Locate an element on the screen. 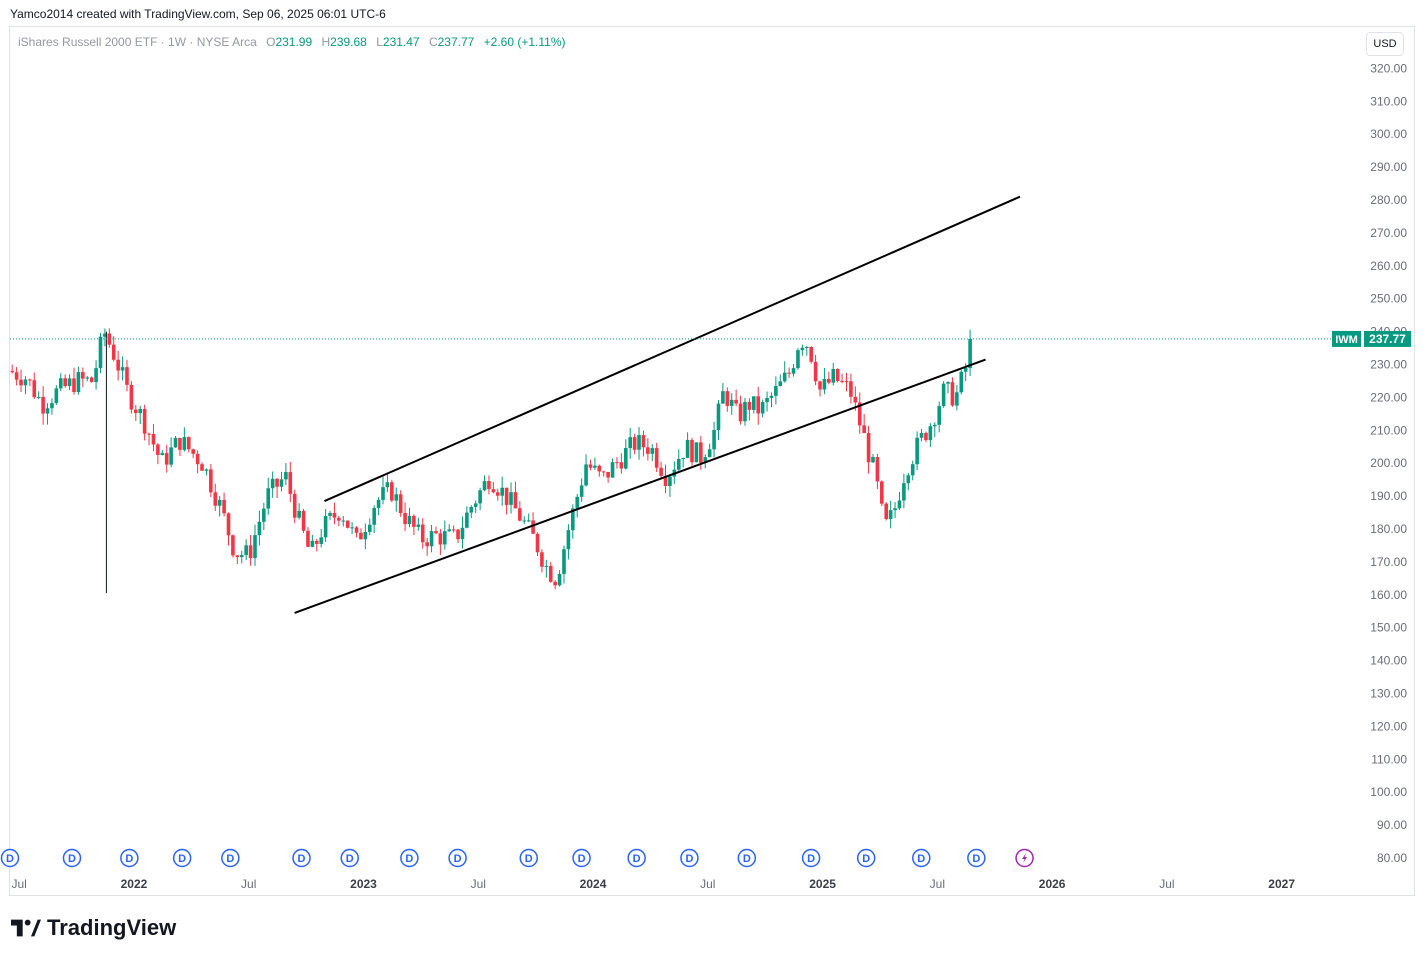  y-tick-label: 130.00 is located at coordinates (1388, 694).